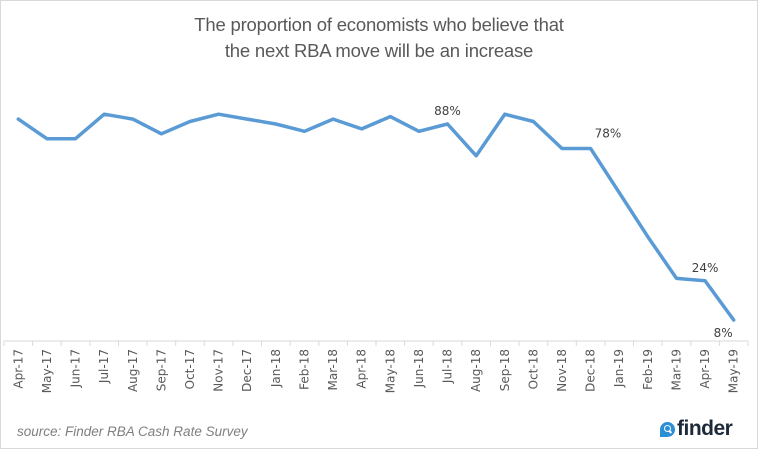  I want to click on x-tick-label: Aug-18, so click(476, 370).